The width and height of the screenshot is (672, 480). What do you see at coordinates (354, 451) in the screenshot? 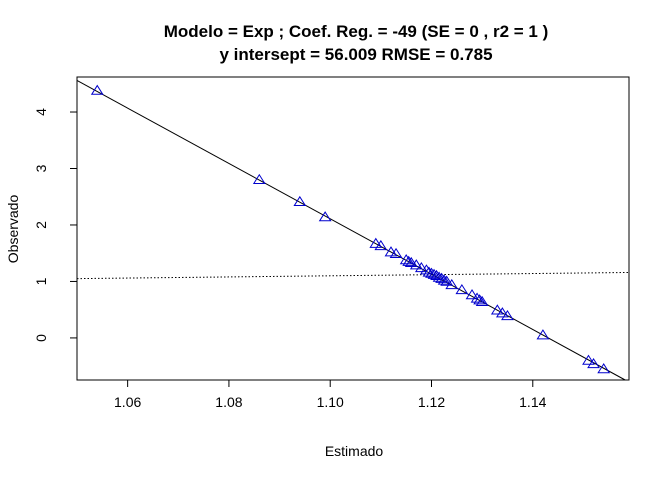
I see `x-axis-label: Estimado` at bounding box center [354, 451].